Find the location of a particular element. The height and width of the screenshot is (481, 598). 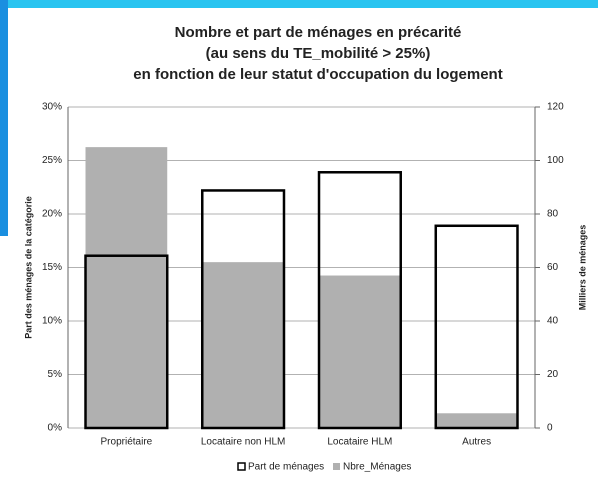

y2-tick-label: 0 is located at coordinates (550, 428).